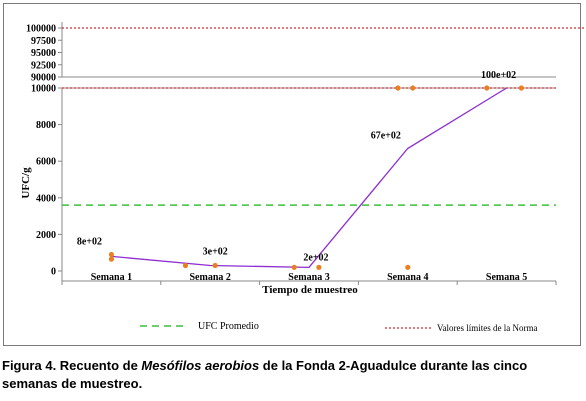 The image size is (586, 401). Describe the element at coordinates (43, 41) in the screenshot. I see `upper-y-tick-label: 97500` at that location.